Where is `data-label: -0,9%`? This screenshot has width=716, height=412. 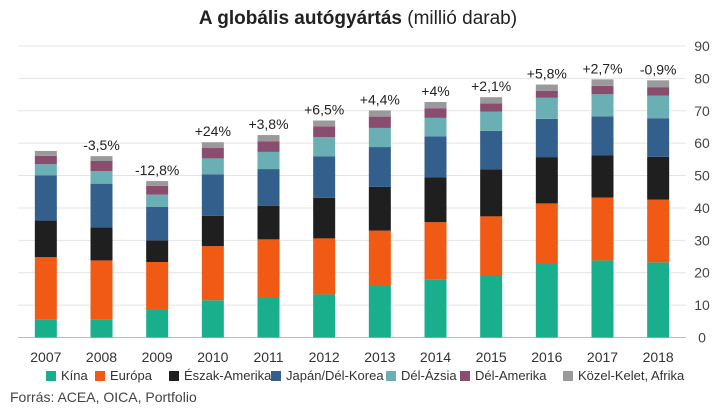
data-label: -0,9% is located at coordinates (658, 69).